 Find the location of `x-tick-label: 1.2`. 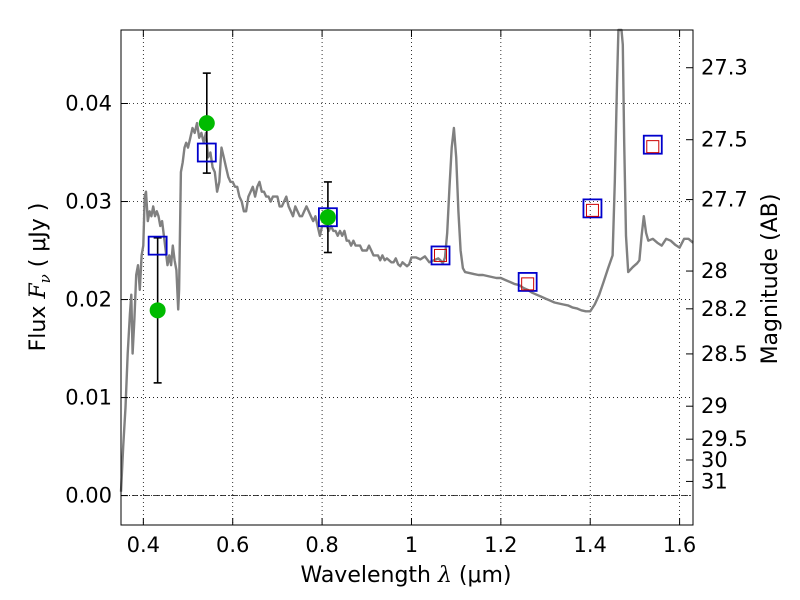

x-tick-label: 1.2 is located at coordinates (500, 545).